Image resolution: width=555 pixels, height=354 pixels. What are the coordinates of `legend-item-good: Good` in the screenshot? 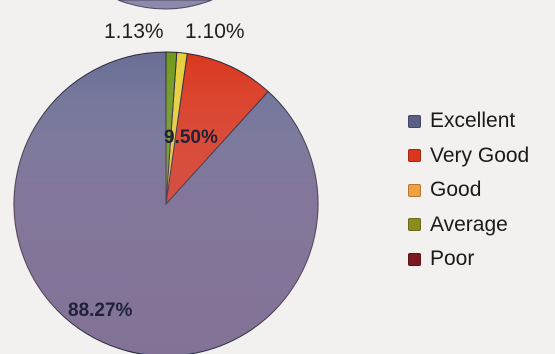 It's located at (468, 190).